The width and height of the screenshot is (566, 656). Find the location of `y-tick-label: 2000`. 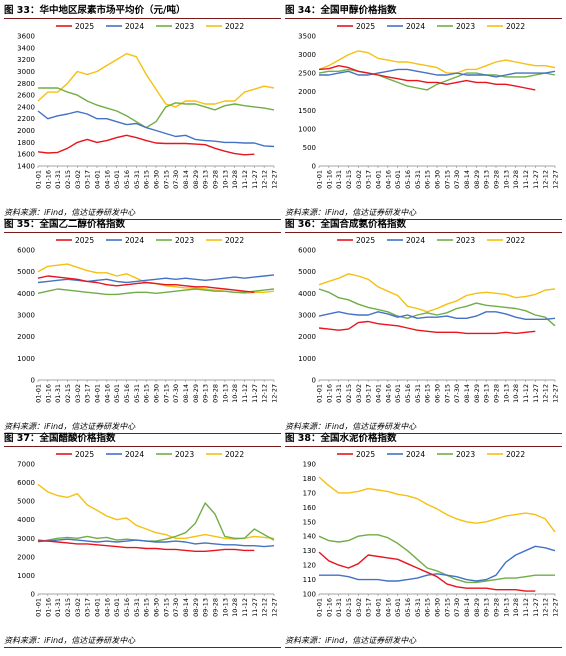

y-tick-label: 2000 is located at coordinates (26, 557).